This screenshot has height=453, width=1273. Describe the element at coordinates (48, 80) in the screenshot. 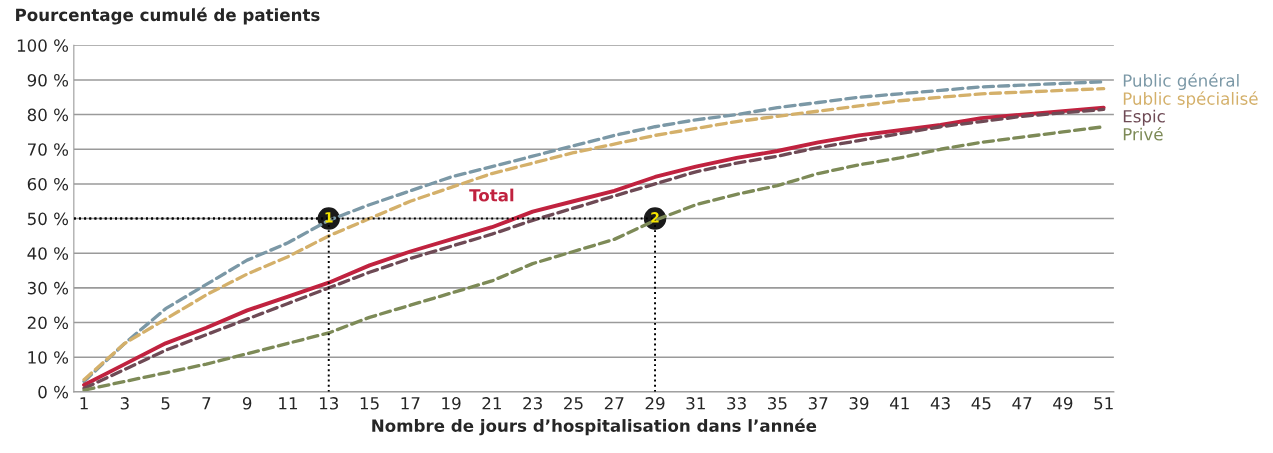

I see `y-tick-label: 90 %` at that location.